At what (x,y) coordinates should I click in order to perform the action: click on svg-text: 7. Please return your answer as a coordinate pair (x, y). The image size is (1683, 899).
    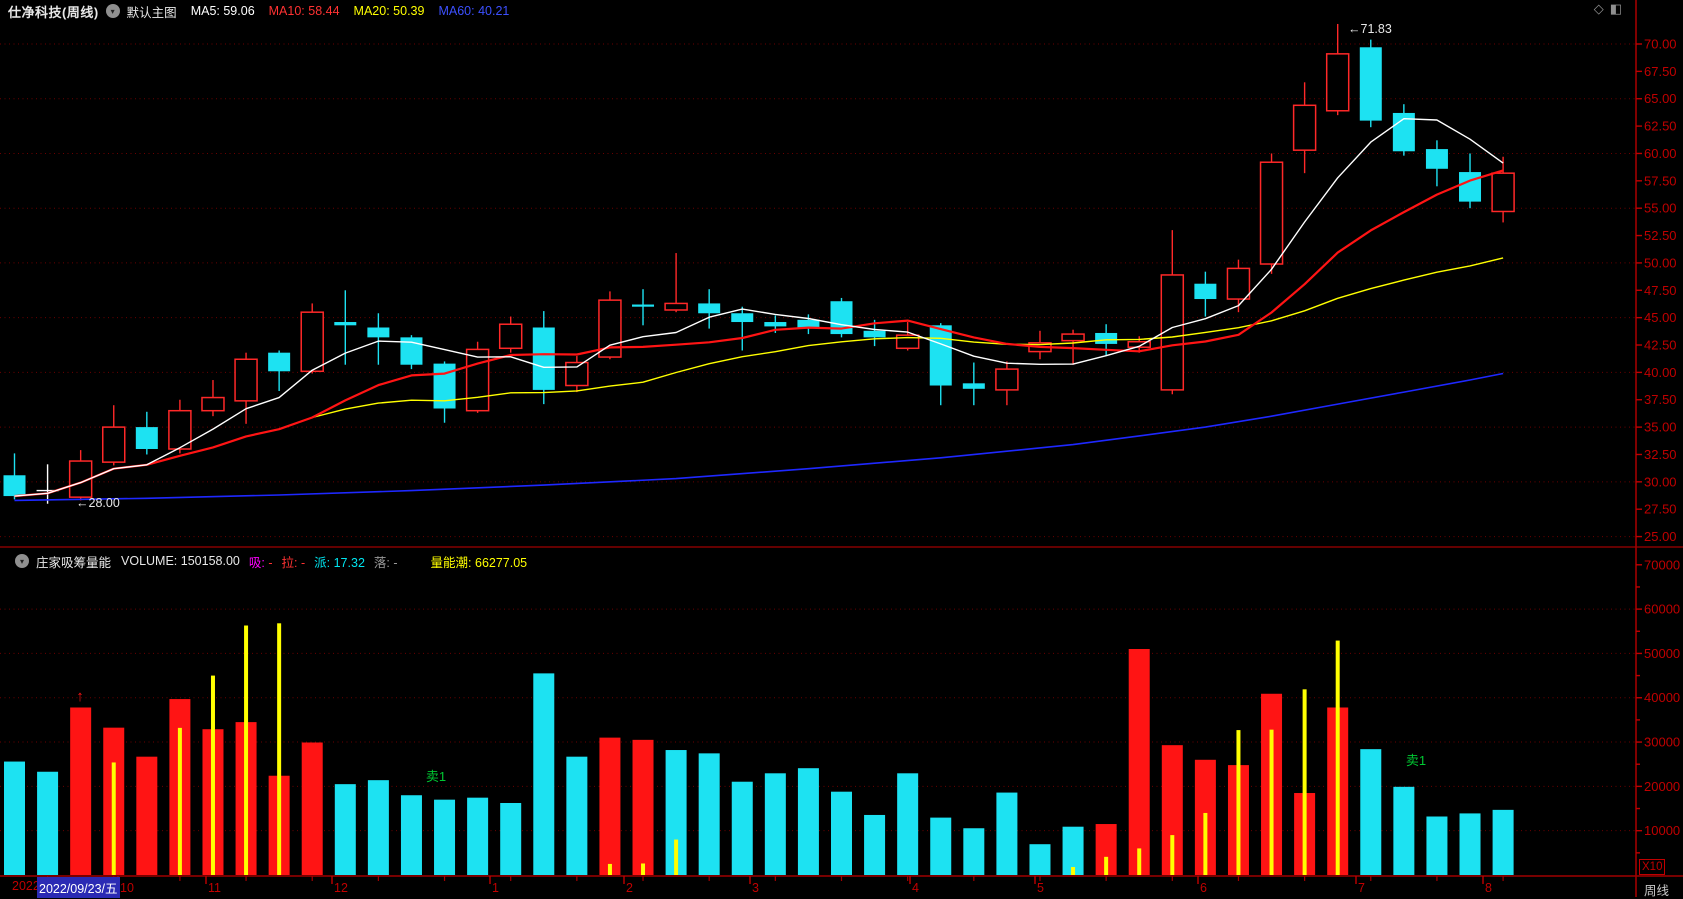
    Looking at the image, I should click on (1361, 888).